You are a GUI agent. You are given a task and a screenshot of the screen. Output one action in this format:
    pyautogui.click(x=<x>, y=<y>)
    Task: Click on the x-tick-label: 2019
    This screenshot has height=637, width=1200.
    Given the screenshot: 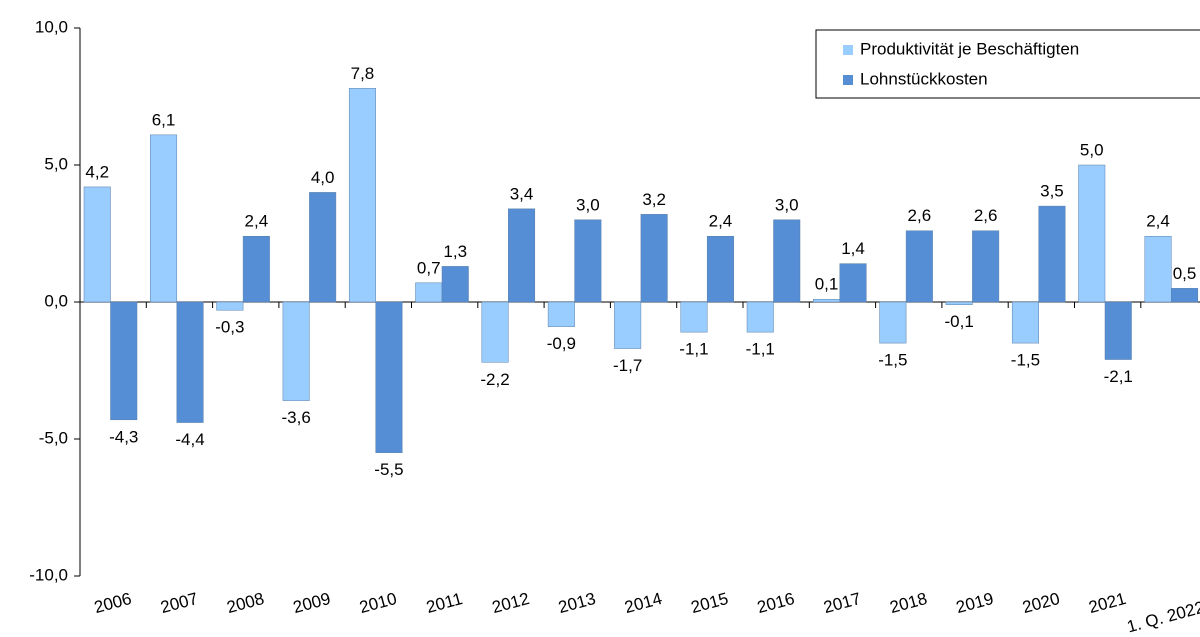 What is the action you would take?
    pyautogui.click(x=974, y=603)
    